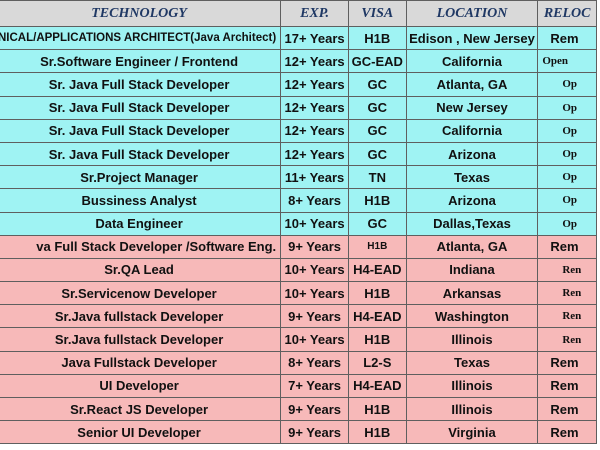  What do you see at coordinates (141, 409) in the screenshot?
I see `cell-technology: Sr.React JS Developer` at bounding box center [141, 409].